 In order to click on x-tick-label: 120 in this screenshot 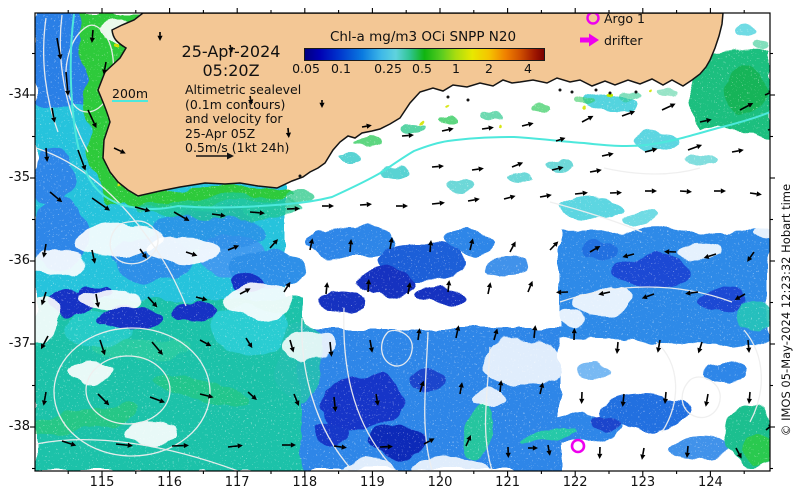, I will do `click(440, 482)`.